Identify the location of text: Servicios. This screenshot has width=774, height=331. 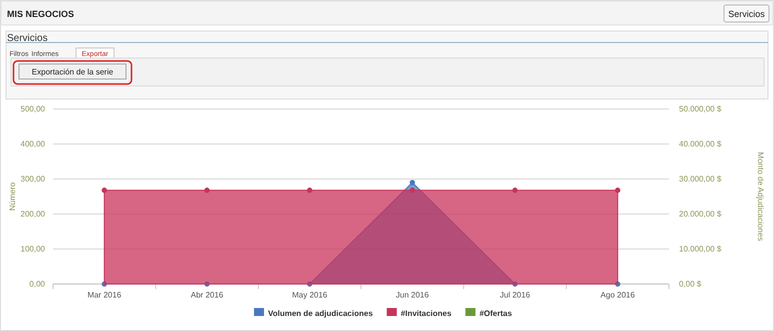
(27, 38).